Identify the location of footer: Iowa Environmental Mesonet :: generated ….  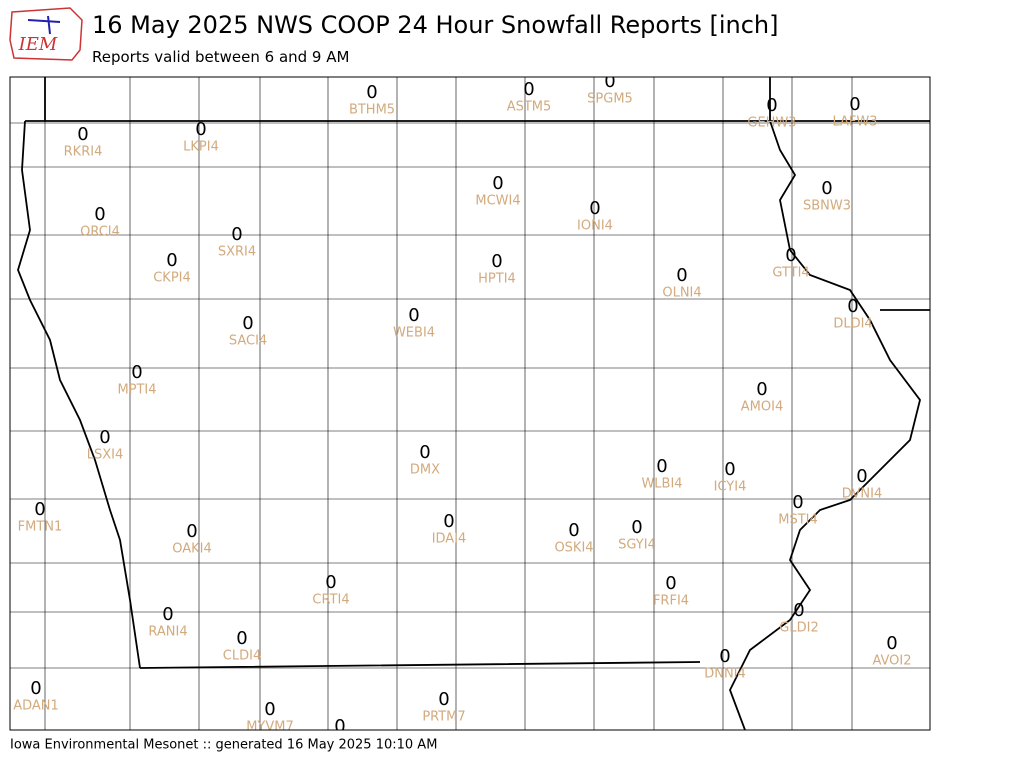
(223, 745).